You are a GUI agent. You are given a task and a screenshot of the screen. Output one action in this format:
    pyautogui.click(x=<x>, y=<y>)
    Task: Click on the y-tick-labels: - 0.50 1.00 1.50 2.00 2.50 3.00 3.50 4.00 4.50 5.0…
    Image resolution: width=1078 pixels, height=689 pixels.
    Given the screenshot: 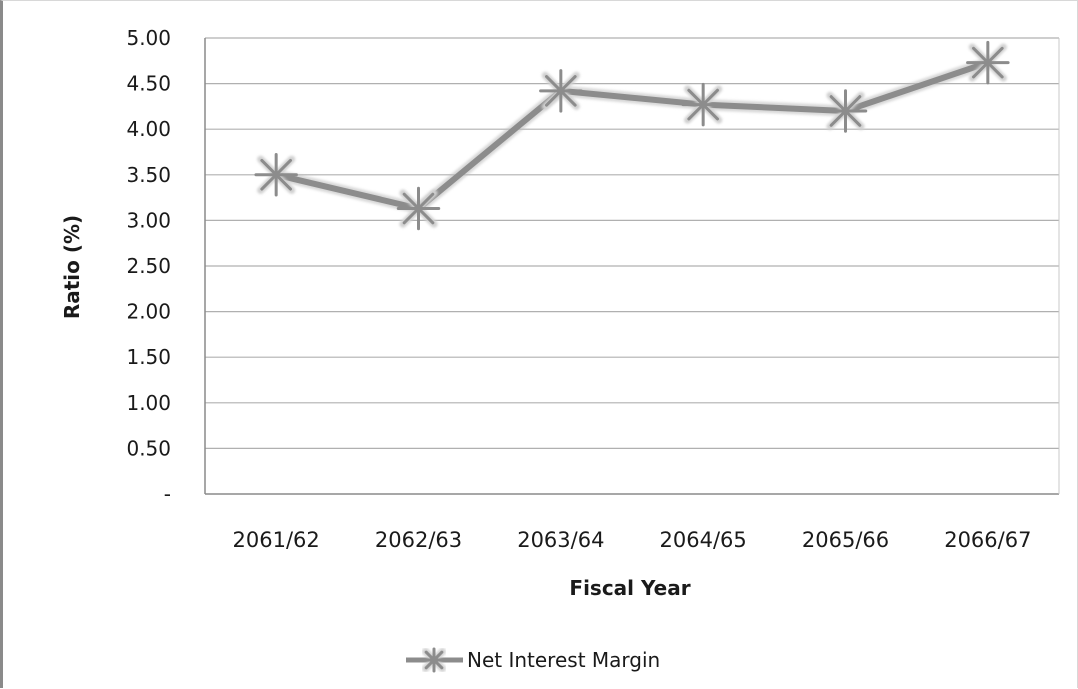 What is the action you would take?
    pyautogui.click(x=148, y=266)
    